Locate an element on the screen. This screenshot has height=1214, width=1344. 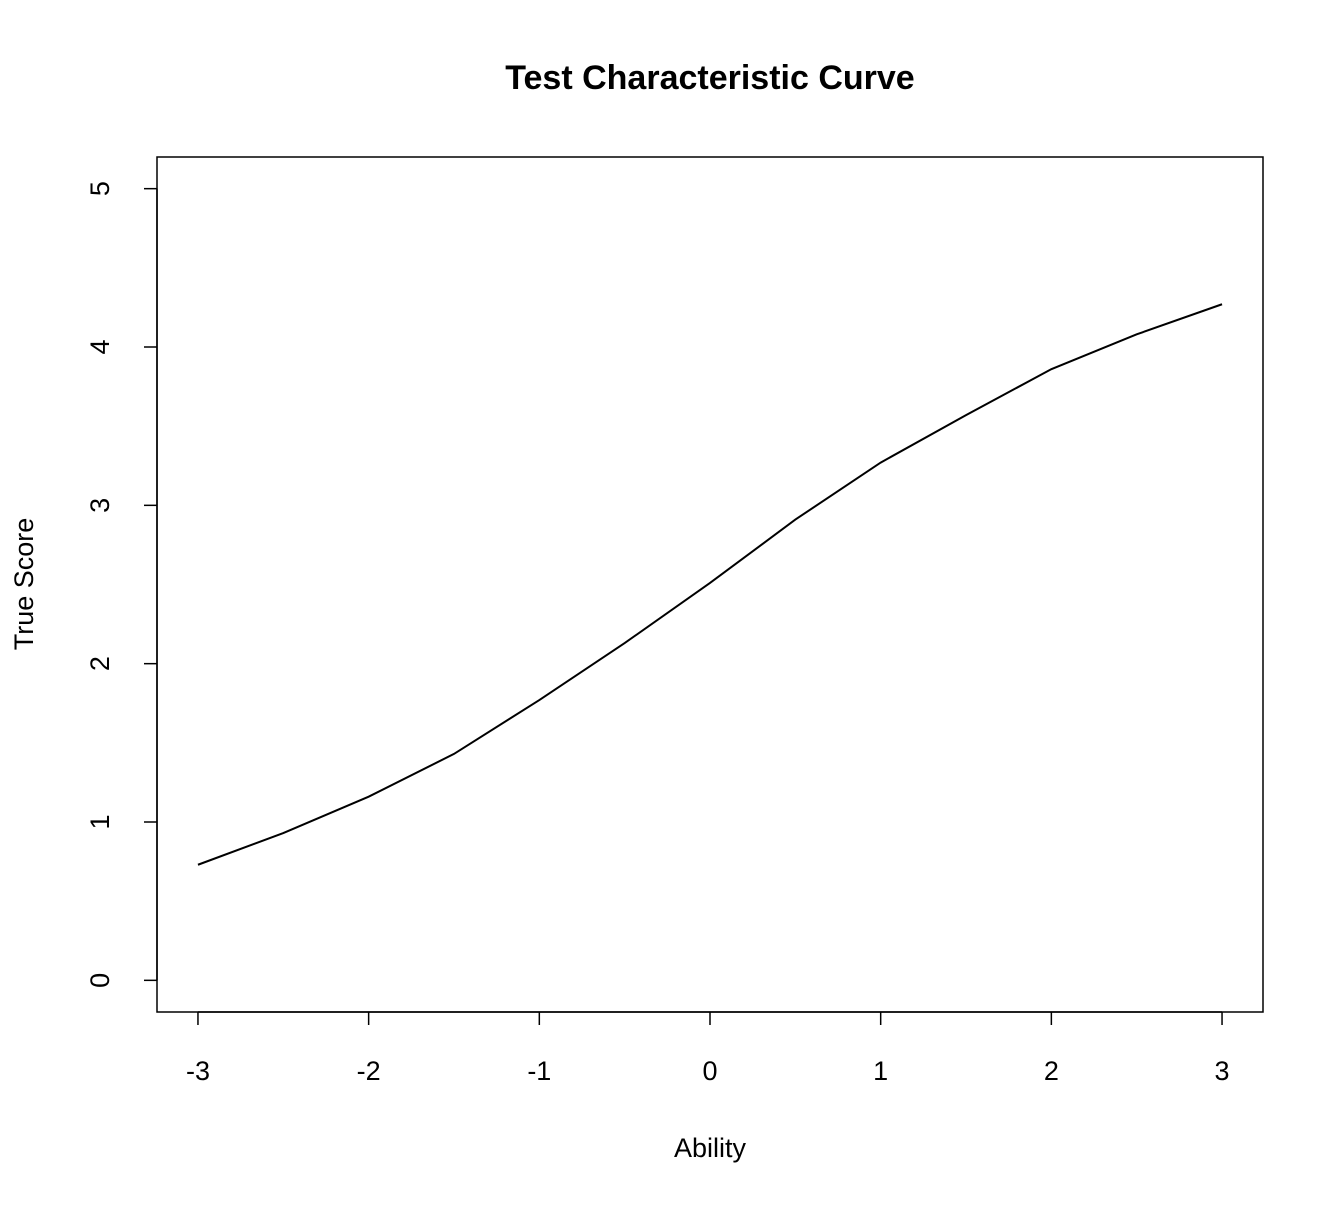
x-tick-label: -2 is located at coordinates (369, 1071).